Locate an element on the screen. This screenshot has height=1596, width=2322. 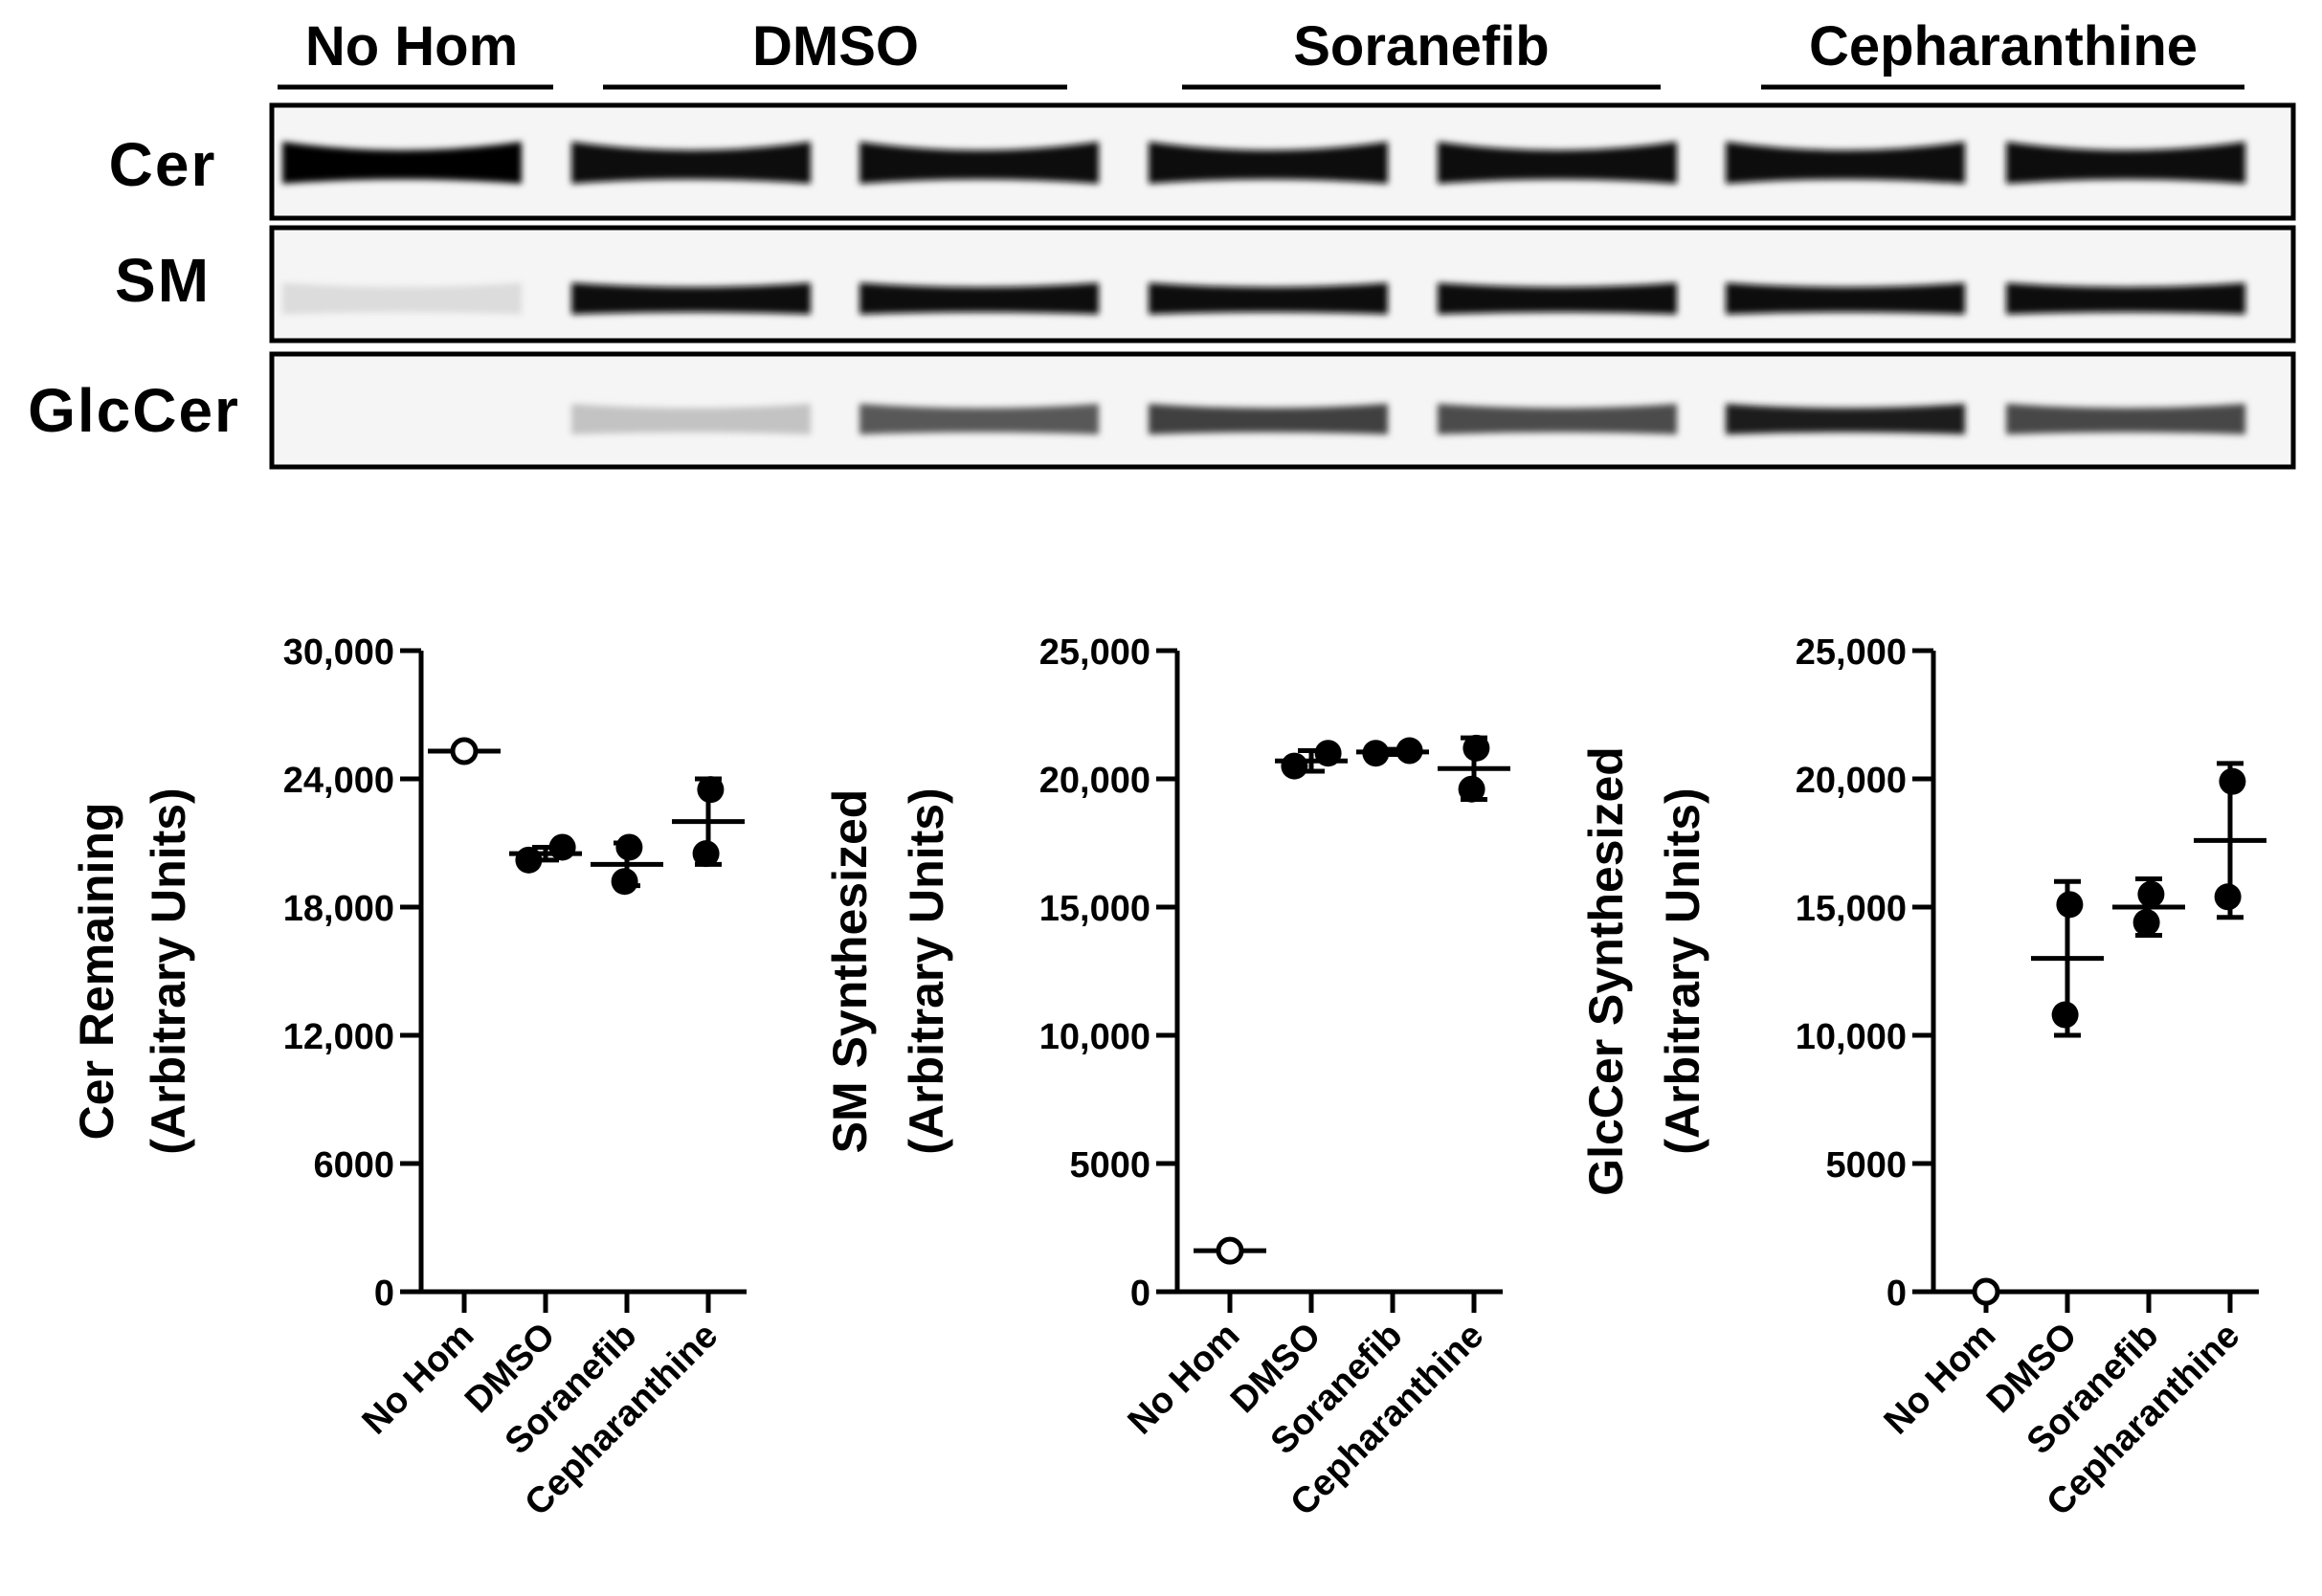
y-tick-label: 30,000 is located at coordinates (338, 652).